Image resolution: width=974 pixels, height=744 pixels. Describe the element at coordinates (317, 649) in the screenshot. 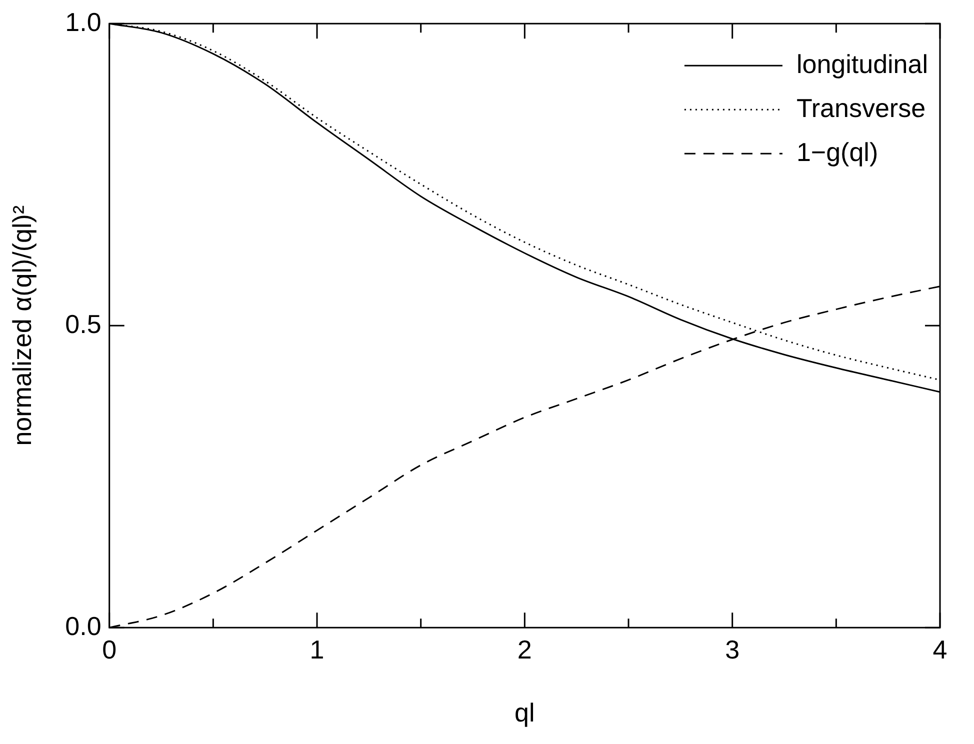

I see `x-tick-label: 1` at that location.